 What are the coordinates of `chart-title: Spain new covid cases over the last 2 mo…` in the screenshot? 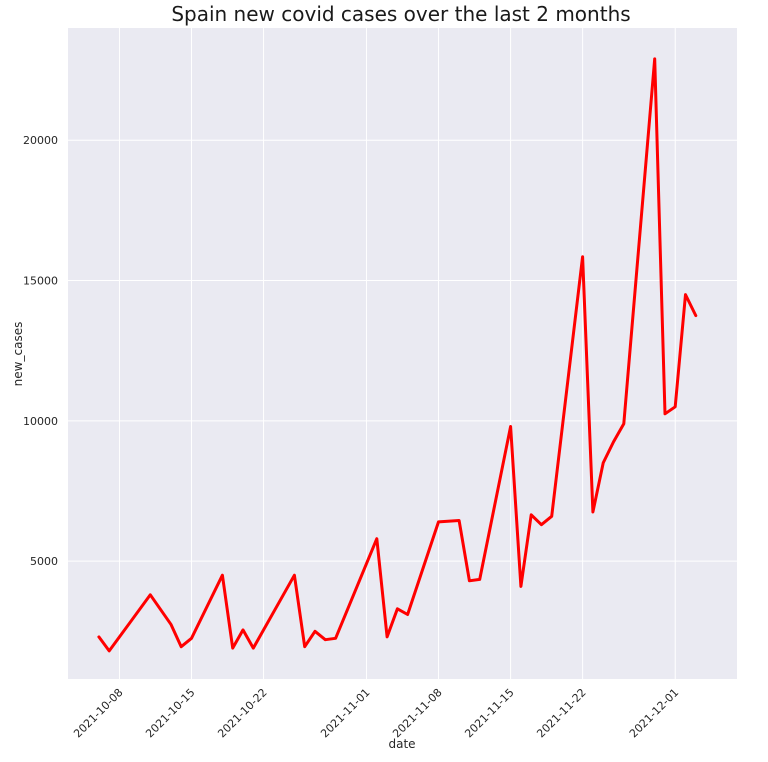 It's located at (400, 14).